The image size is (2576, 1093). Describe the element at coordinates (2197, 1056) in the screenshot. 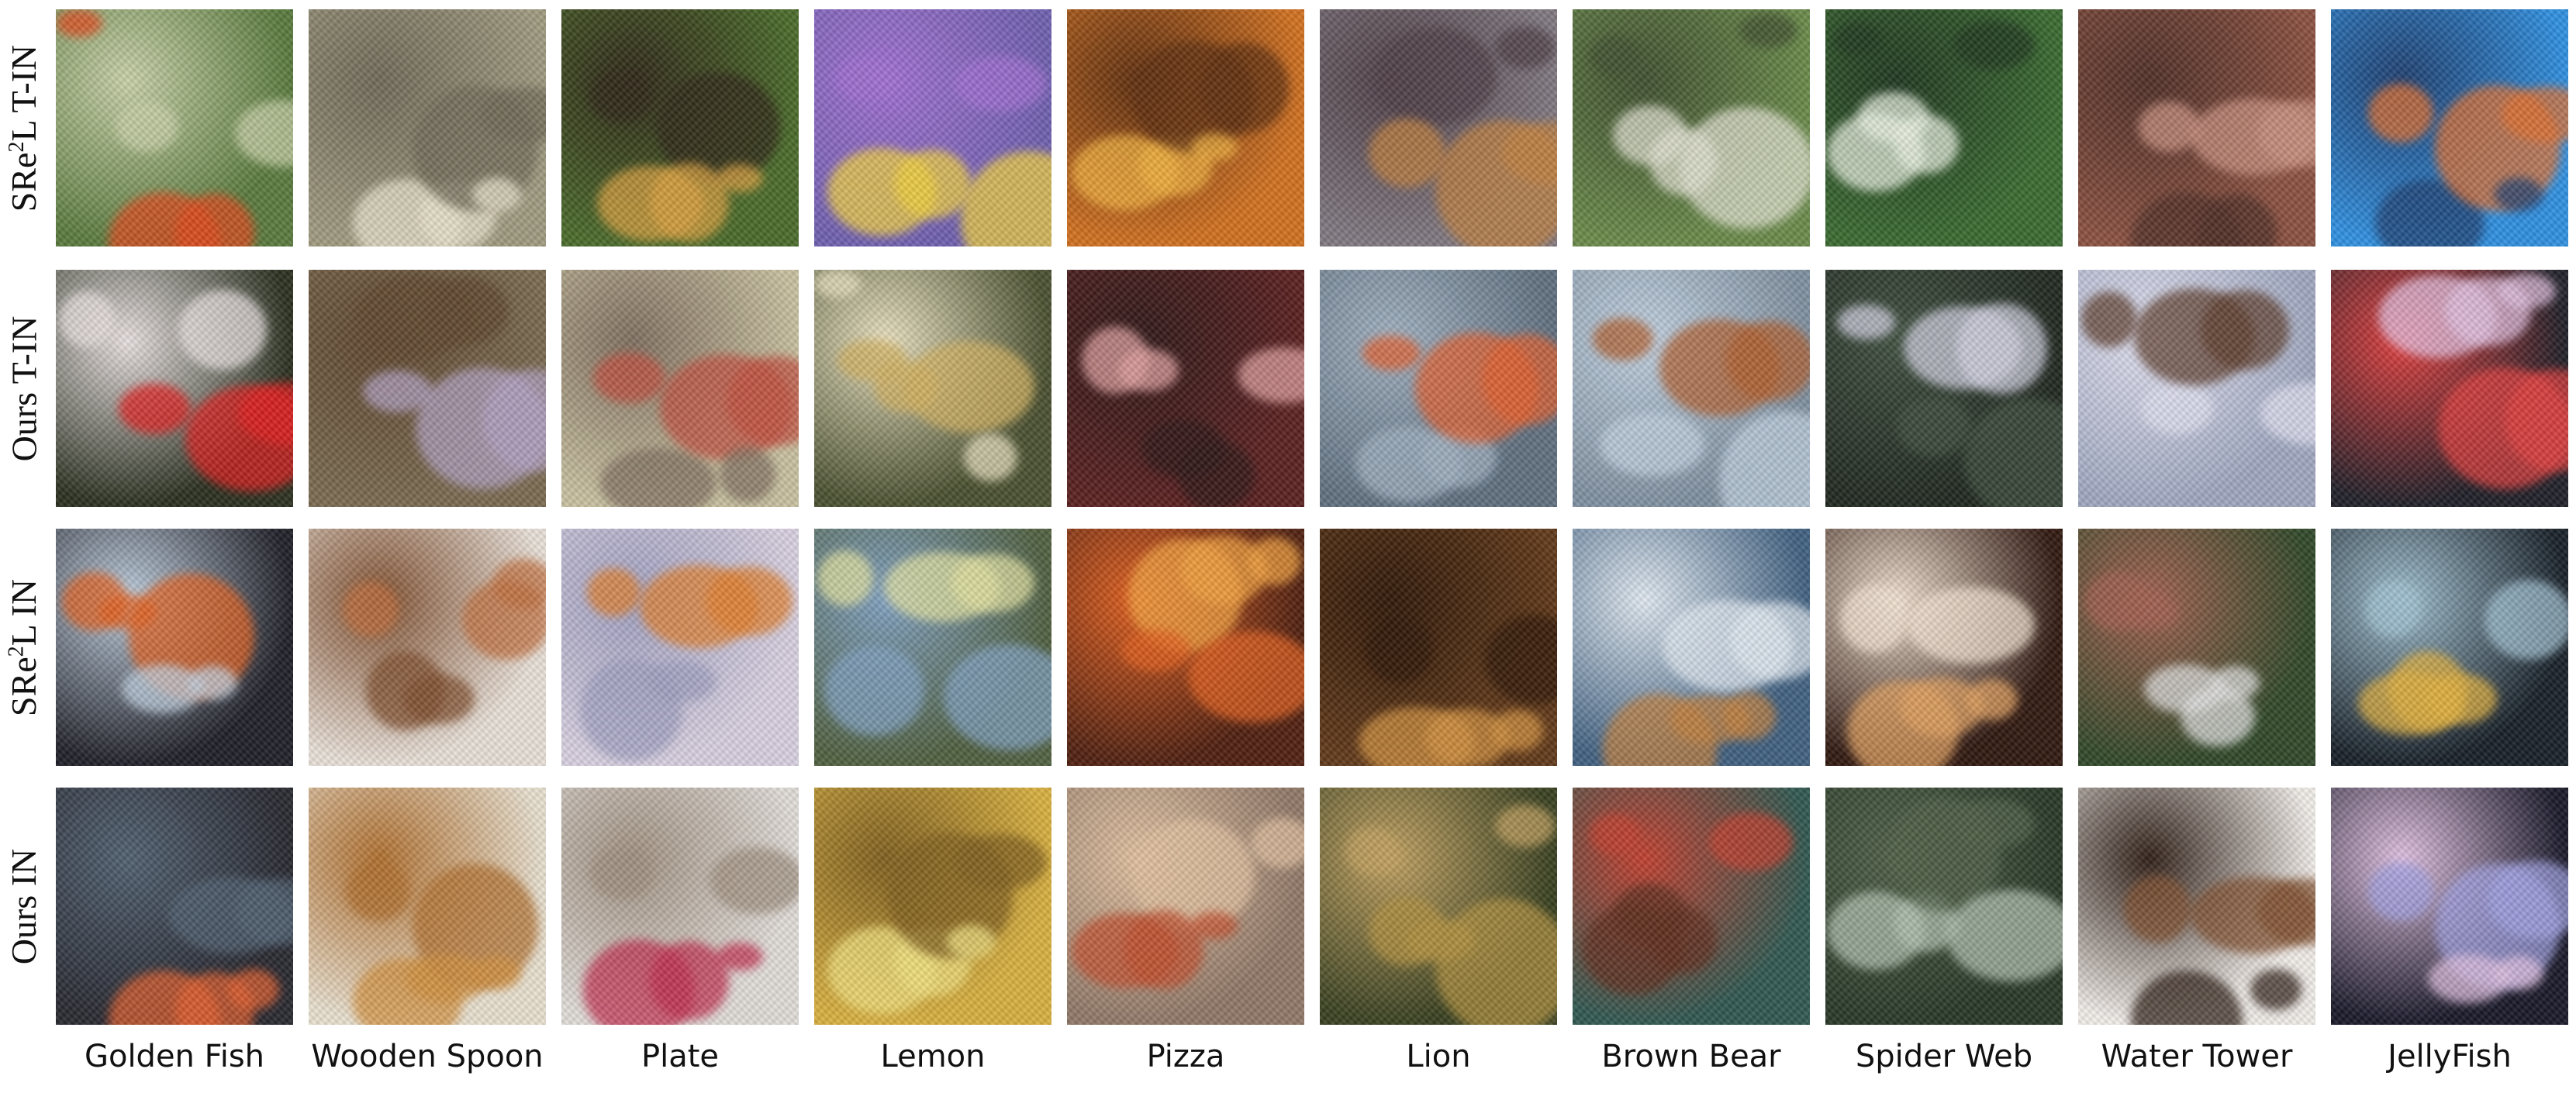

I see `class-label: Water Tower` at that location.